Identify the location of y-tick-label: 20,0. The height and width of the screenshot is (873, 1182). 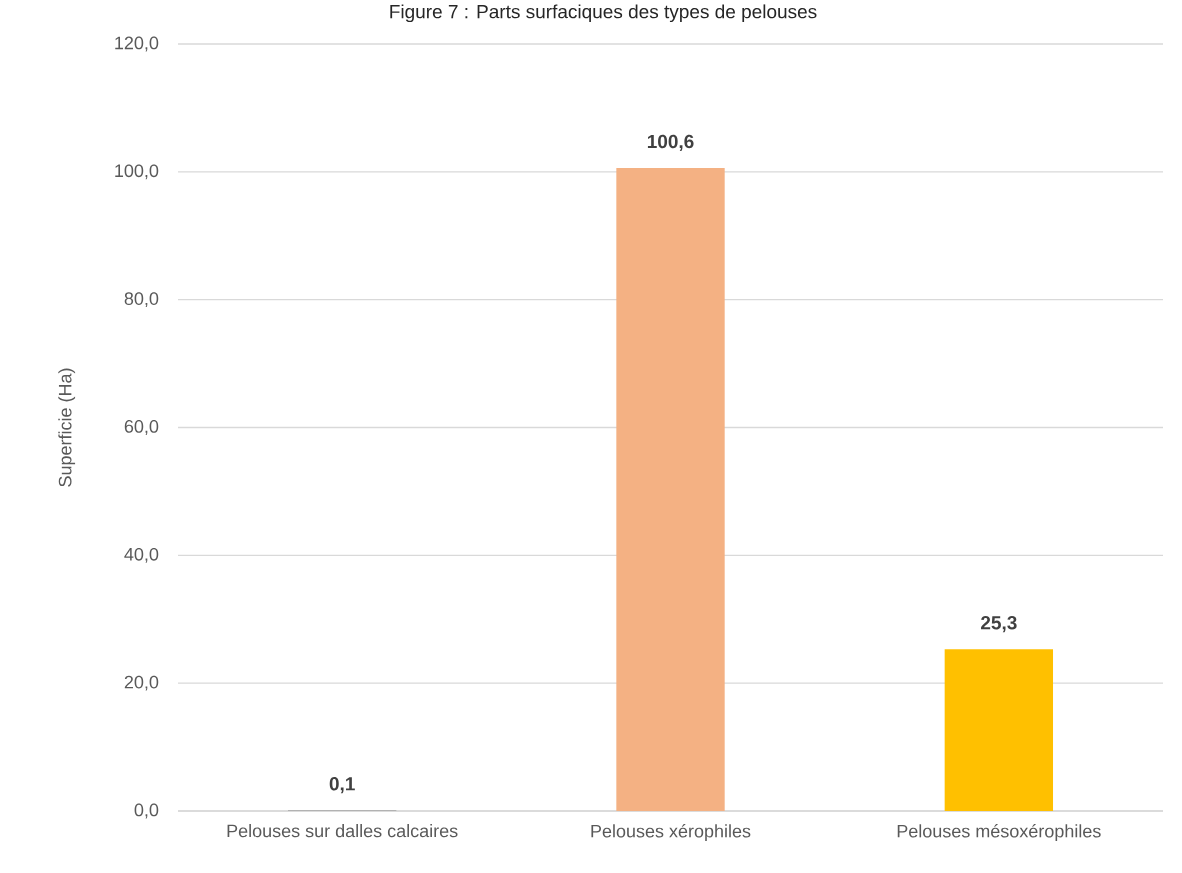
(141, 683).